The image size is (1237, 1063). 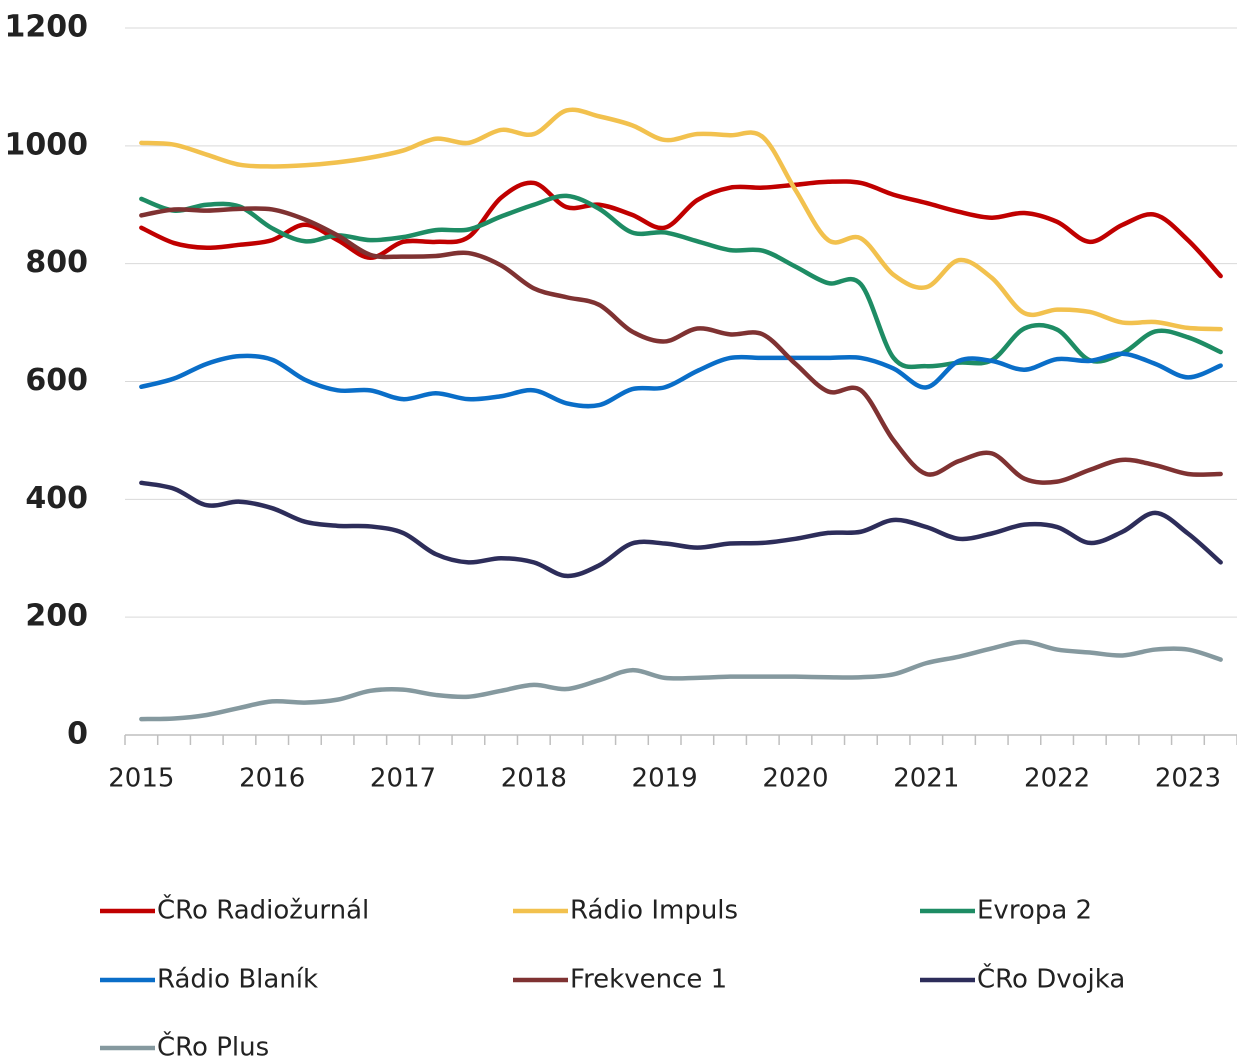 What do you see at coordinates (77, 734) in the screenshot?
I see `y-tick-label: 0` at bounding box center [77, 734].